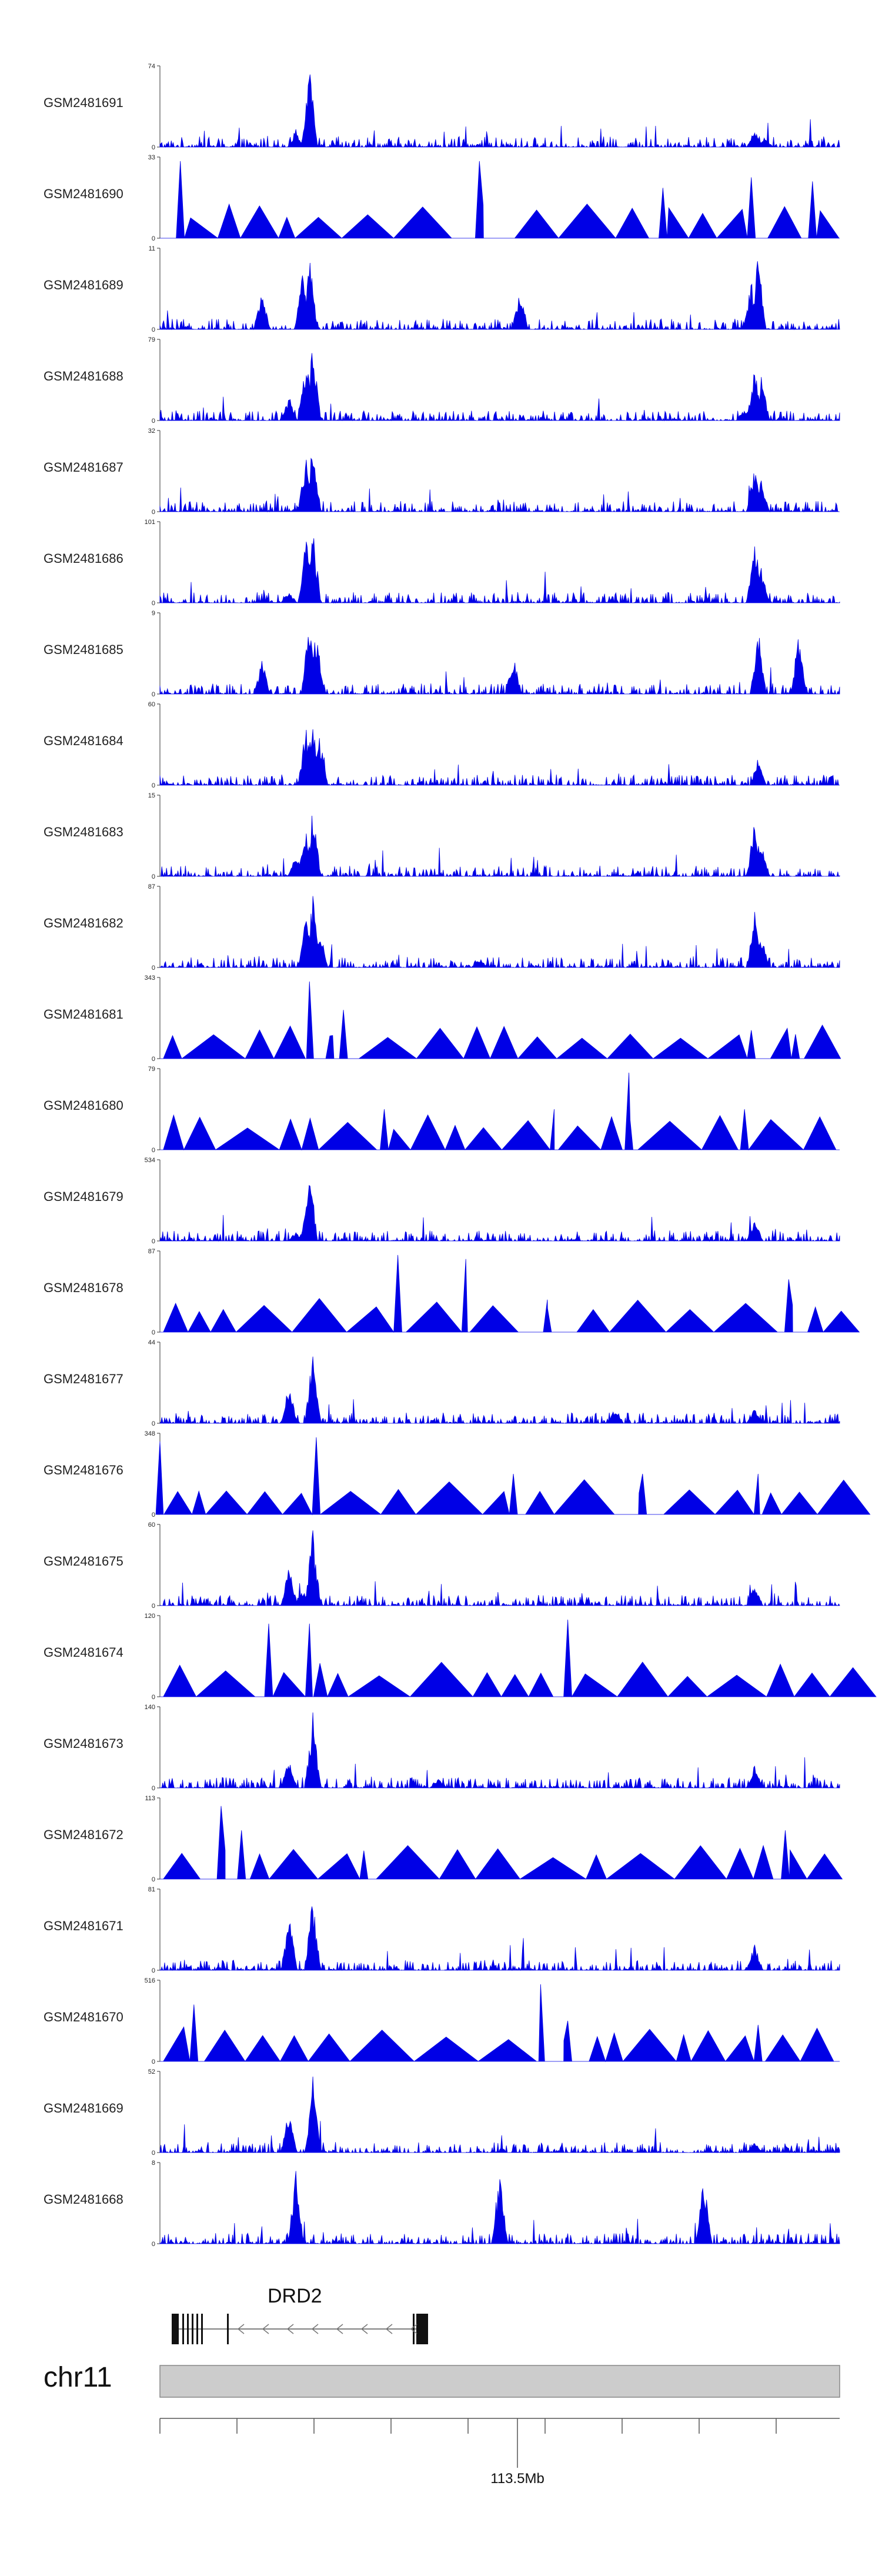 Image resolution: width=882 pixels, height=2576 pixels. I want to click on track-gsm2481670: GSM2481670 516 0, so click(442, 2021).